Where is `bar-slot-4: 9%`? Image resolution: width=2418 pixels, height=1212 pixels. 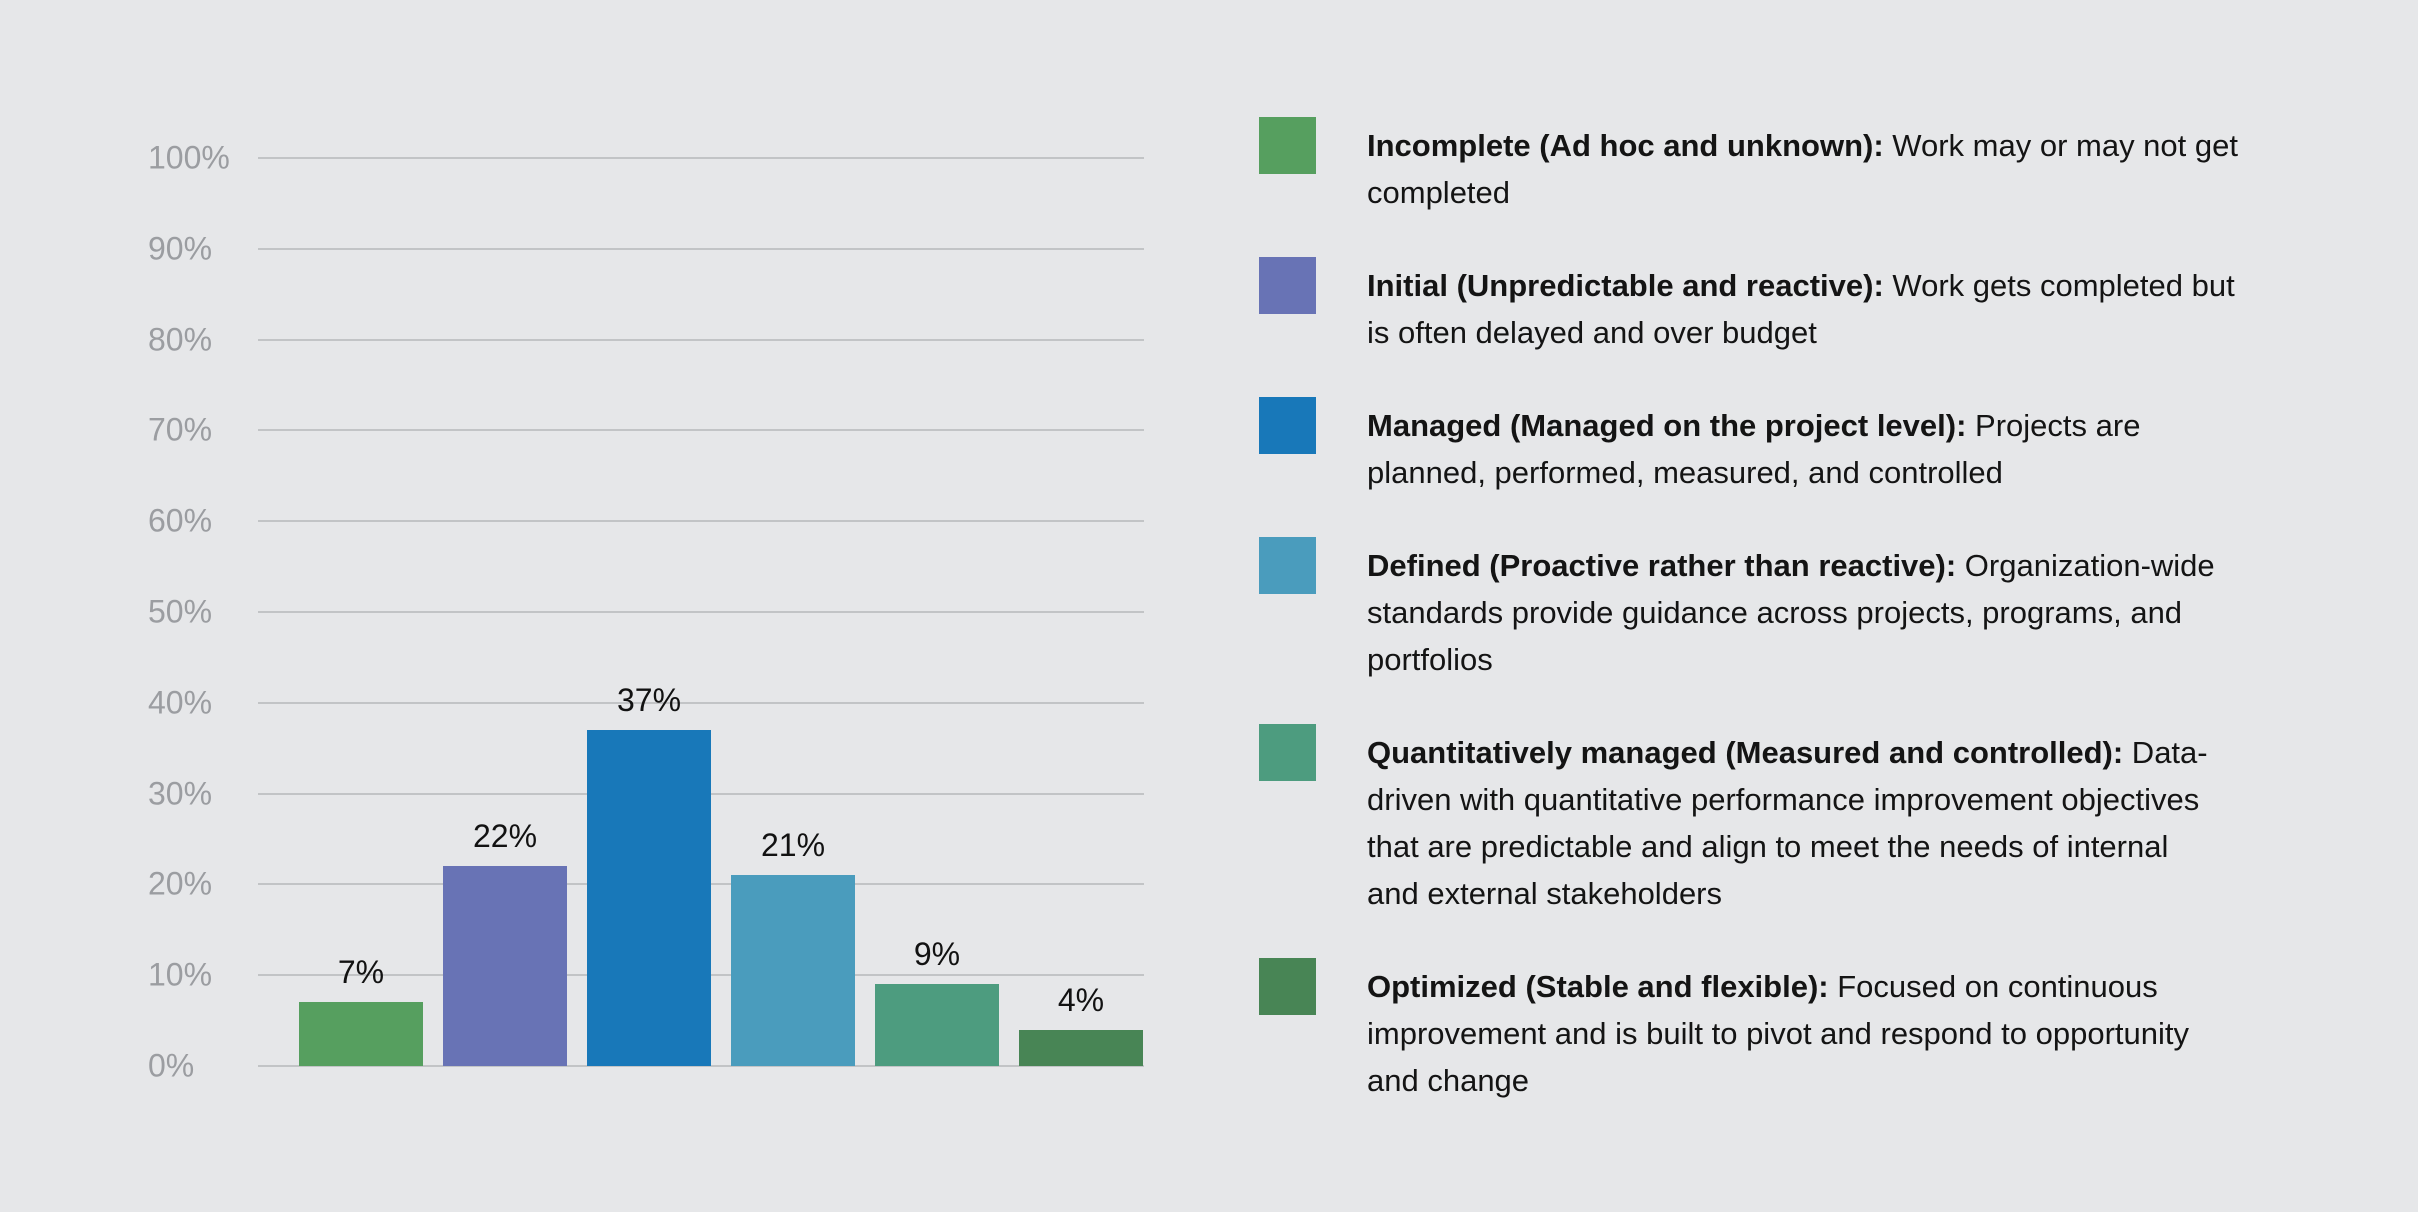 bar-slot-4: 9% is located at coordinates (937, 1001).